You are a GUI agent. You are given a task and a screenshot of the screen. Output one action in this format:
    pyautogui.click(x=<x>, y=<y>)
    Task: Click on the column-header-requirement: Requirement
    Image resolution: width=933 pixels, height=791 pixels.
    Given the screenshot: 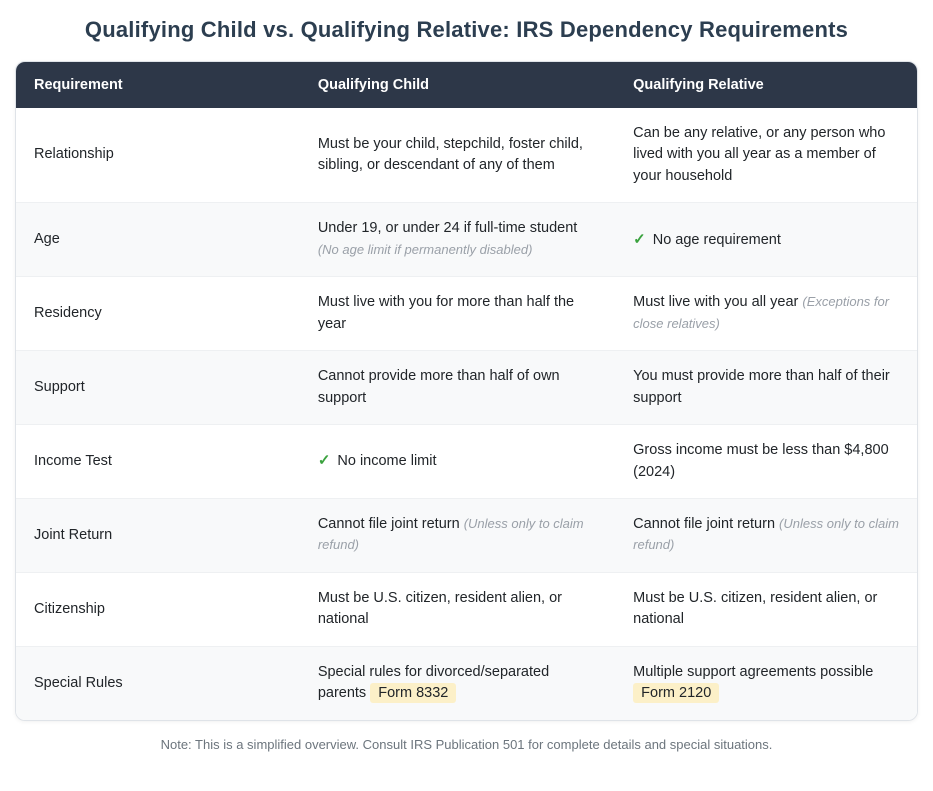 What is the action you would take?
    pyautogui.click(x=158, y=85)
    